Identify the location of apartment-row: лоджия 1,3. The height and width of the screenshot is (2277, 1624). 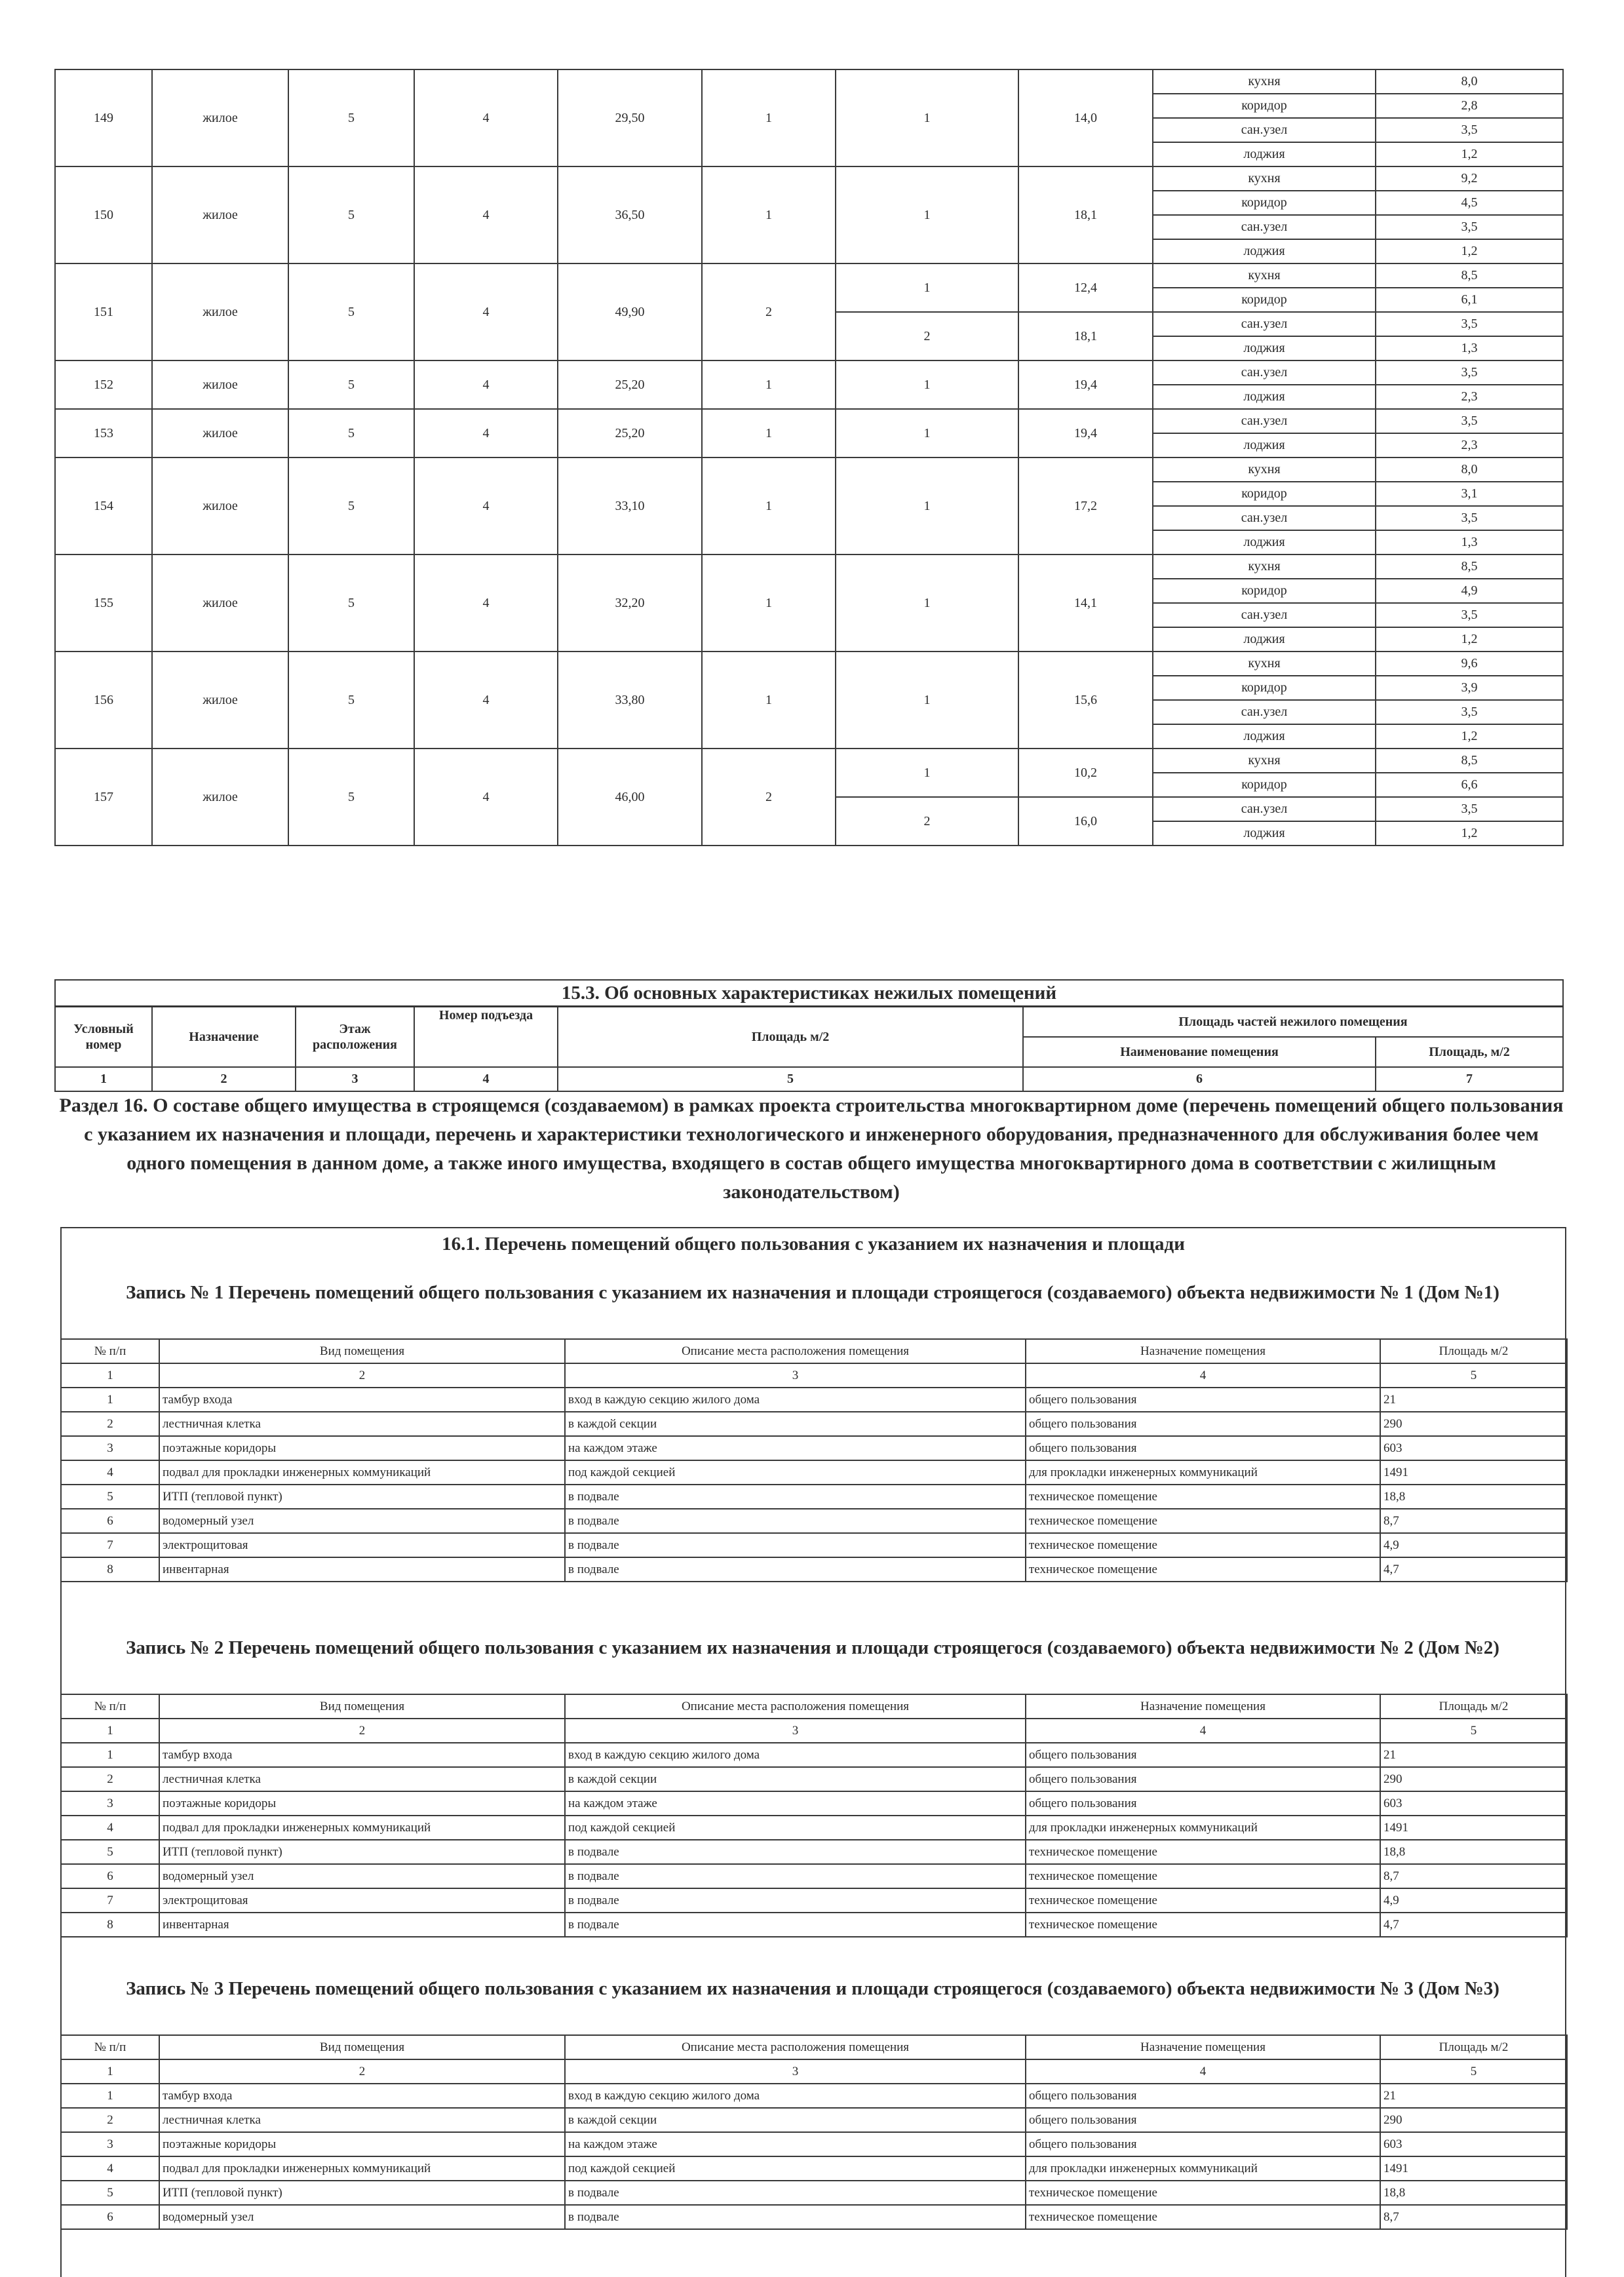
(809, 348).